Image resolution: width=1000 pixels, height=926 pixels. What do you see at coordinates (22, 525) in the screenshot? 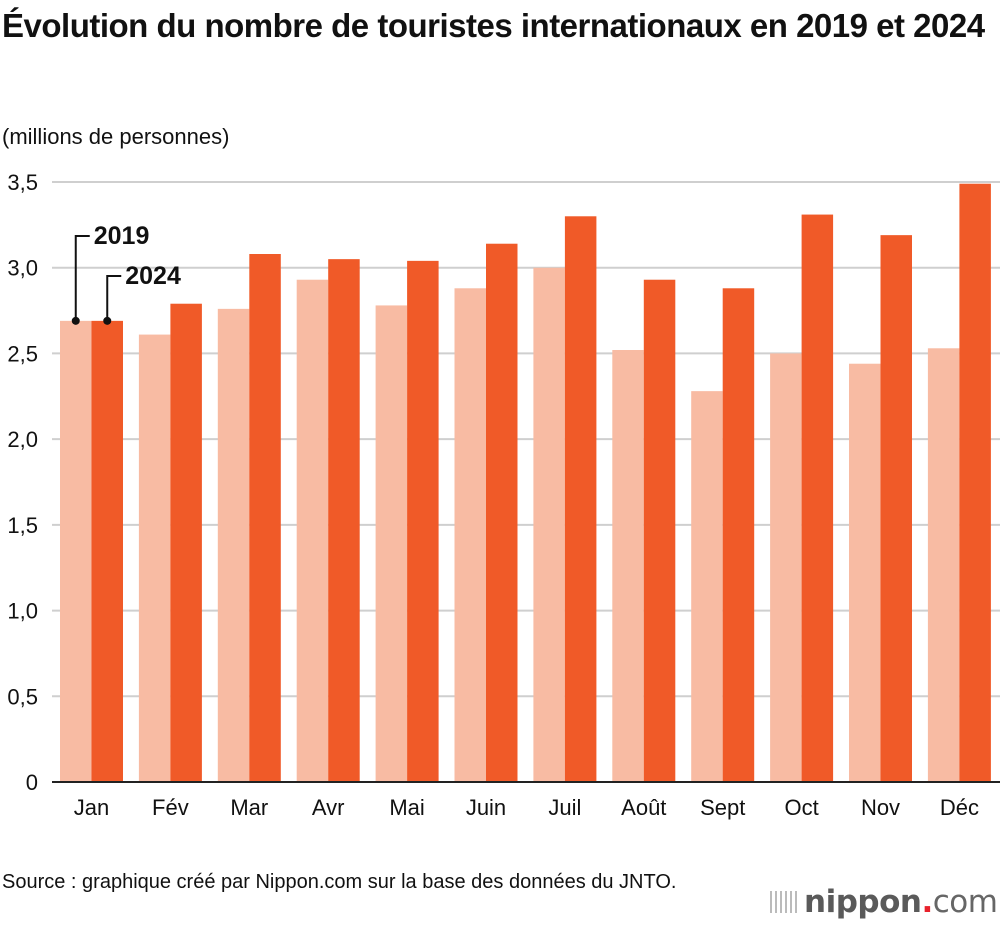
I see `y-tick-label: 1,5` at bounding box center [22, 525].